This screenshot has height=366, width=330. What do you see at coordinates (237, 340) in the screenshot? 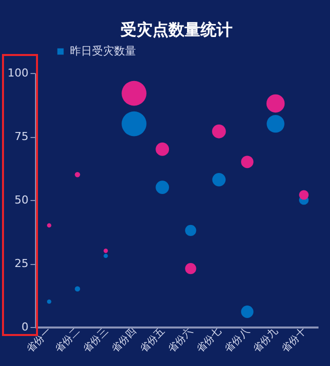
I see `x-tick-label: 省份八` at bounding box center [237, 340].